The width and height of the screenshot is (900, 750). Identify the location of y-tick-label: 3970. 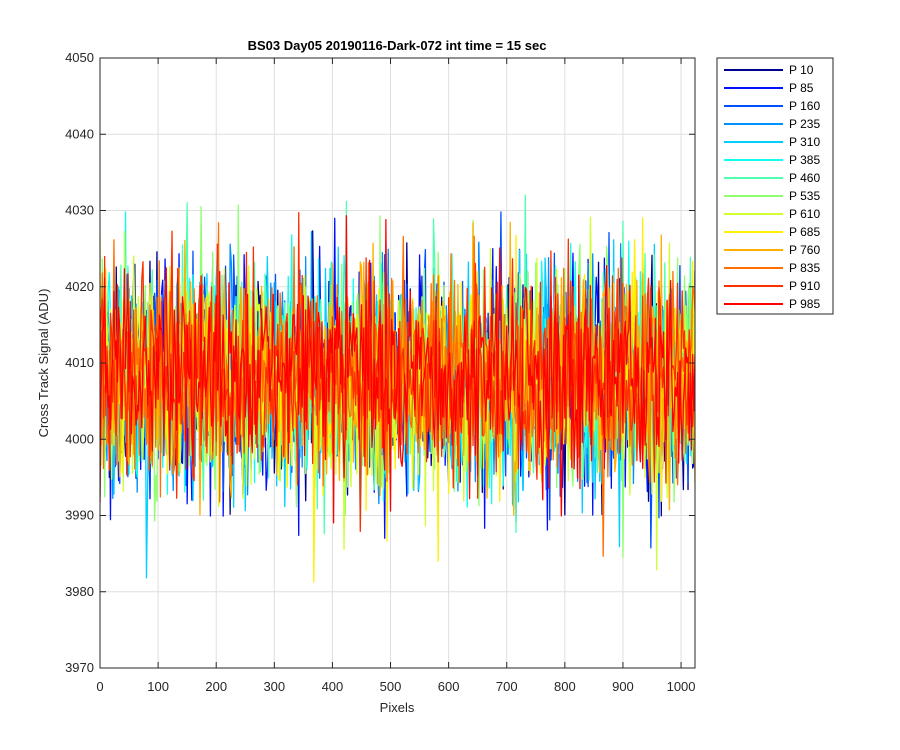
(79, 667).